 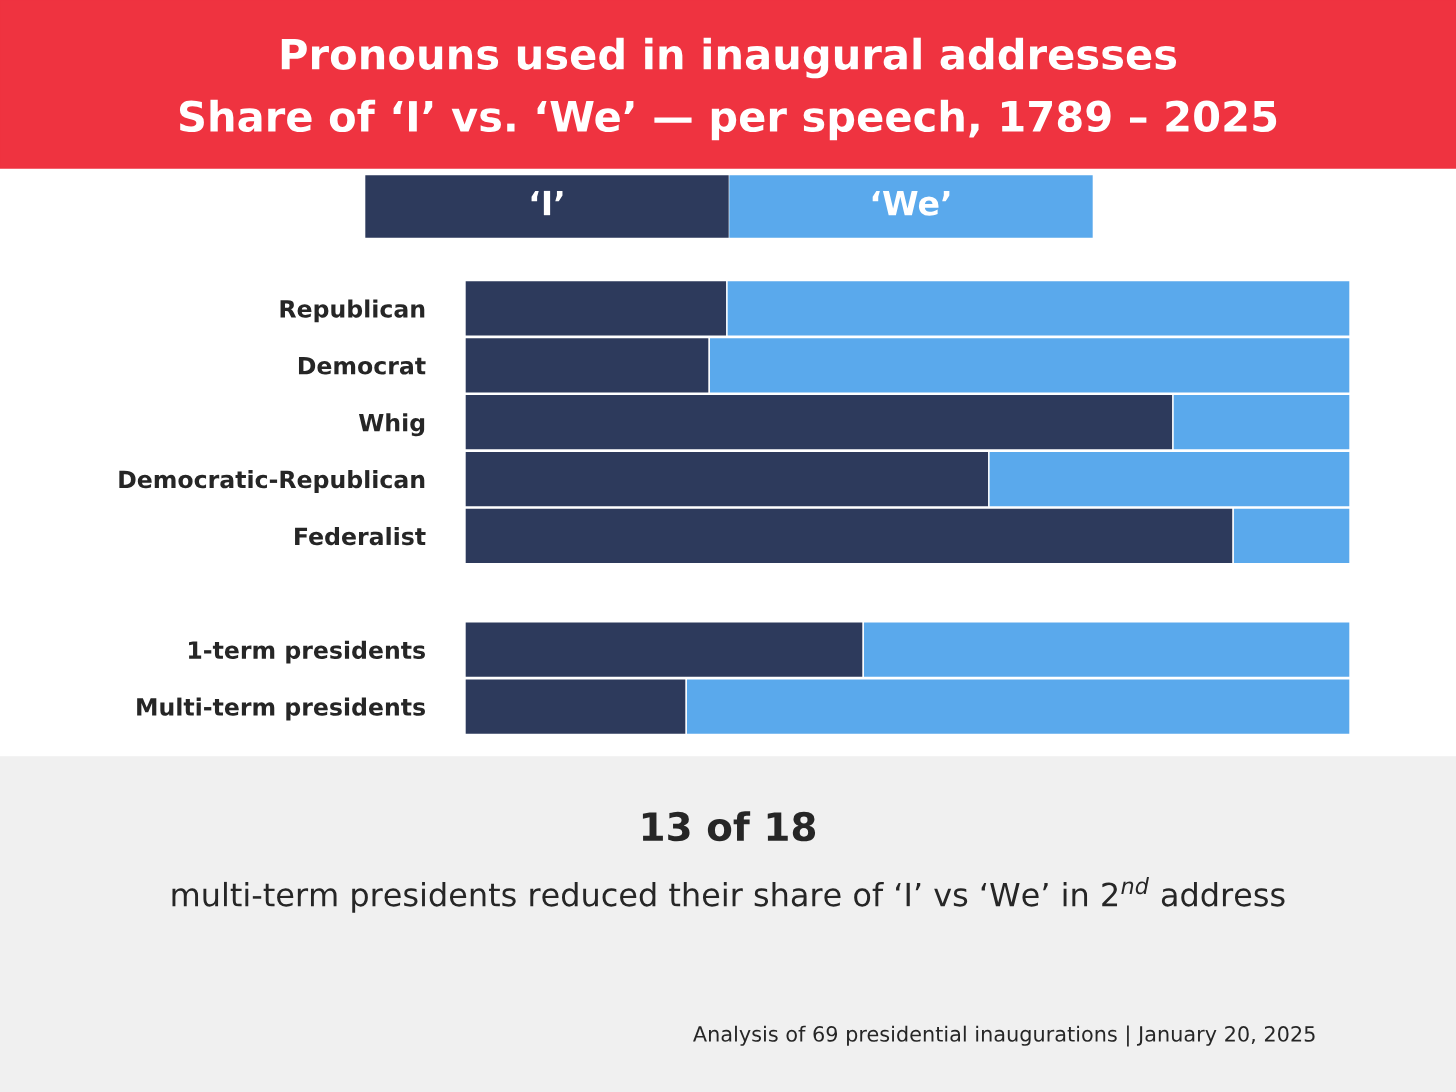 What do you see at coordinates (547, 203) in the screenshot?
I see `series-label: ‘I’` at bounding box center [547, 203].